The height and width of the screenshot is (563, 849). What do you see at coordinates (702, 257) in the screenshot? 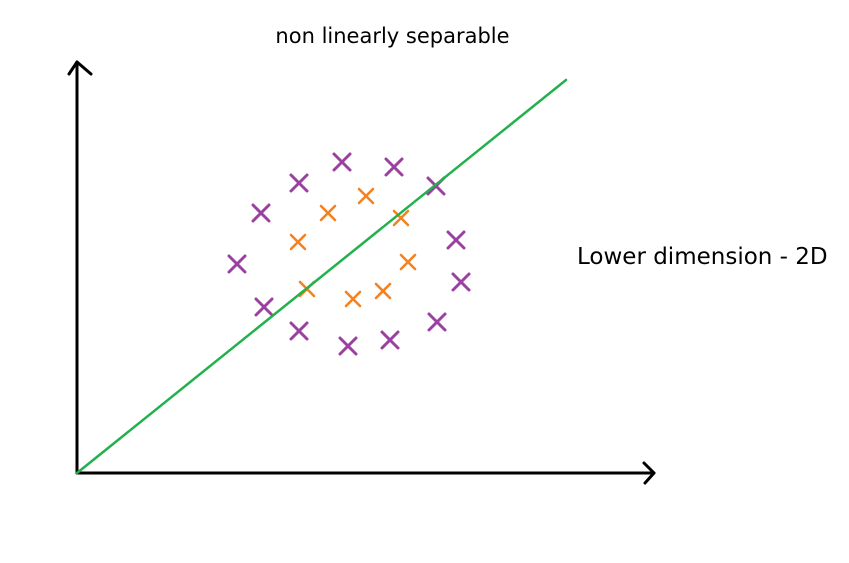
I see `dimension-label: Lower dimension - 2D` at bounding box center [702, 257].